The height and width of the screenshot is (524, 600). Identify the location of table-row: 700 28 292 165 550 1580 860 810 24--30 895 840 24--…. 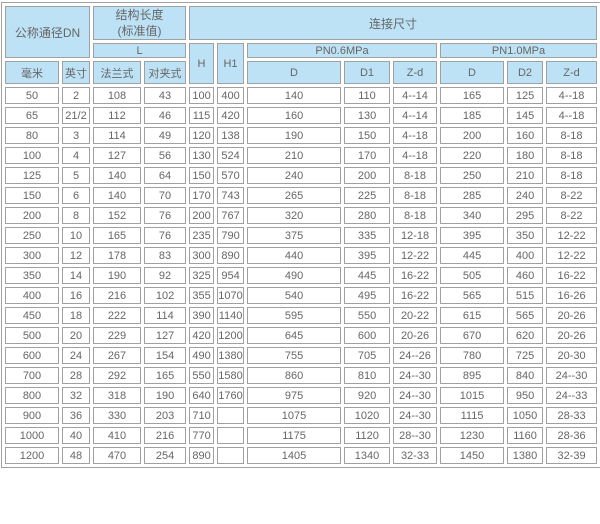
(301, 375).